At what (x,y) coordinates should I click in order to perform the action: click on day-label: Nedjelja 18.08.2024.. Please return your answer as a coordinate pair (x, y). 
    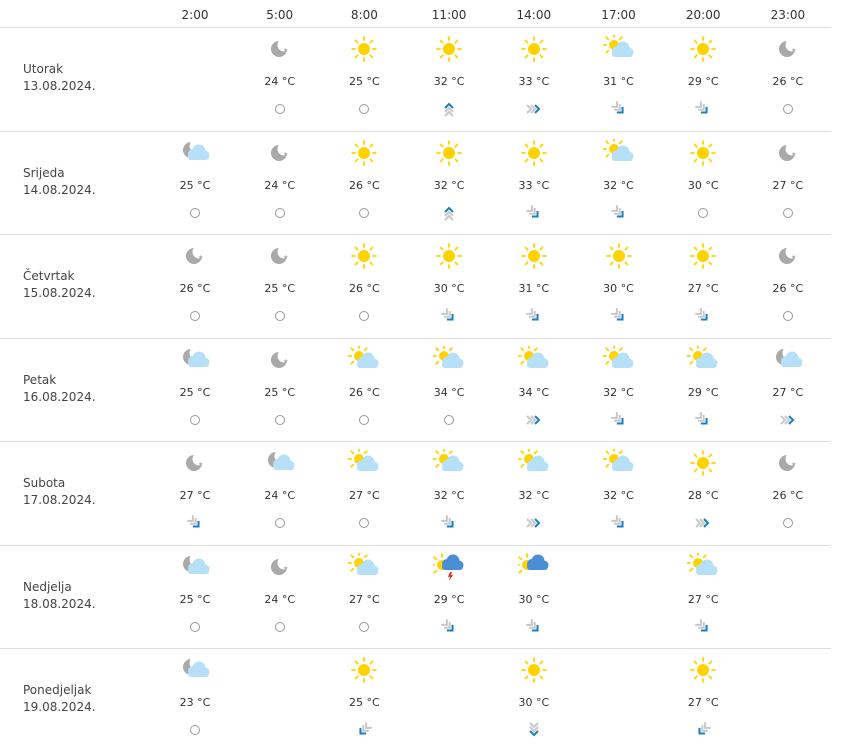
    Looking at the image, I should click on (59, 596).